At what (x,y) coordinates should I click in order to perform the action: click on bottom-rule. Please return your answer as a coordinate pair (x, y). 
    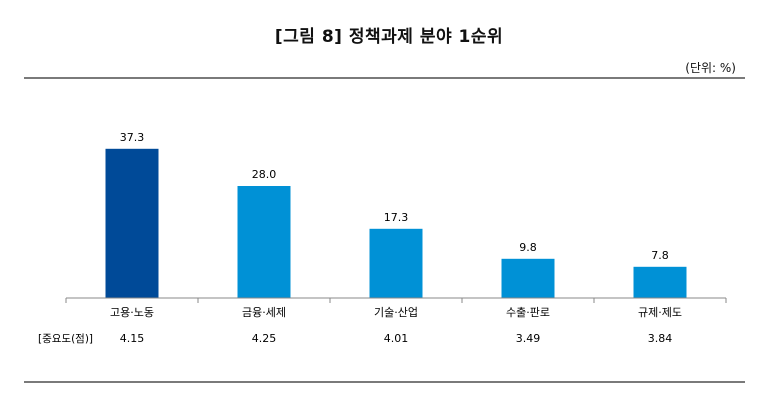
    Looking at the image, I should click on (384, 382).